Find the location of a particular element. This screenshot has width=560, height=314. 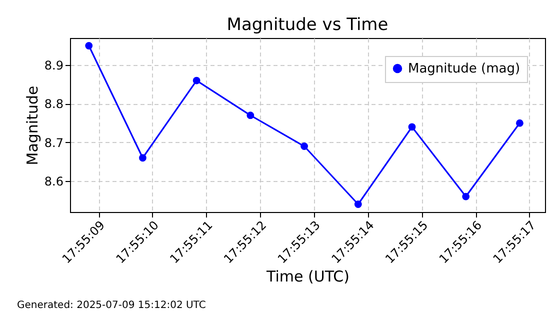

y-axis-title: Magnitude is located at coordinates (32, 126).